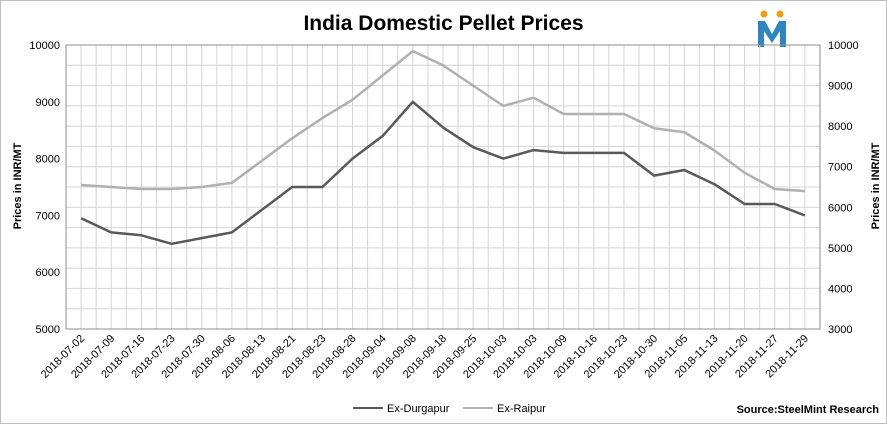  I want to click on y-tick-label-right: 9000, so click(840, 87).